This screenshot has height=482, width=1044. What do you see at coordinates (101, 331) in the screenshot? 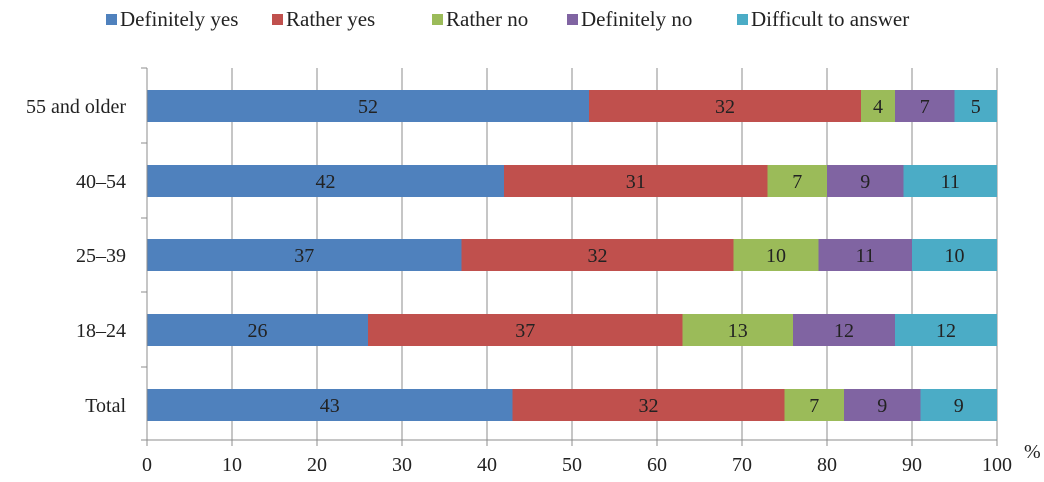
I see `category-label: 18–24` at bounding box center [101, 331].